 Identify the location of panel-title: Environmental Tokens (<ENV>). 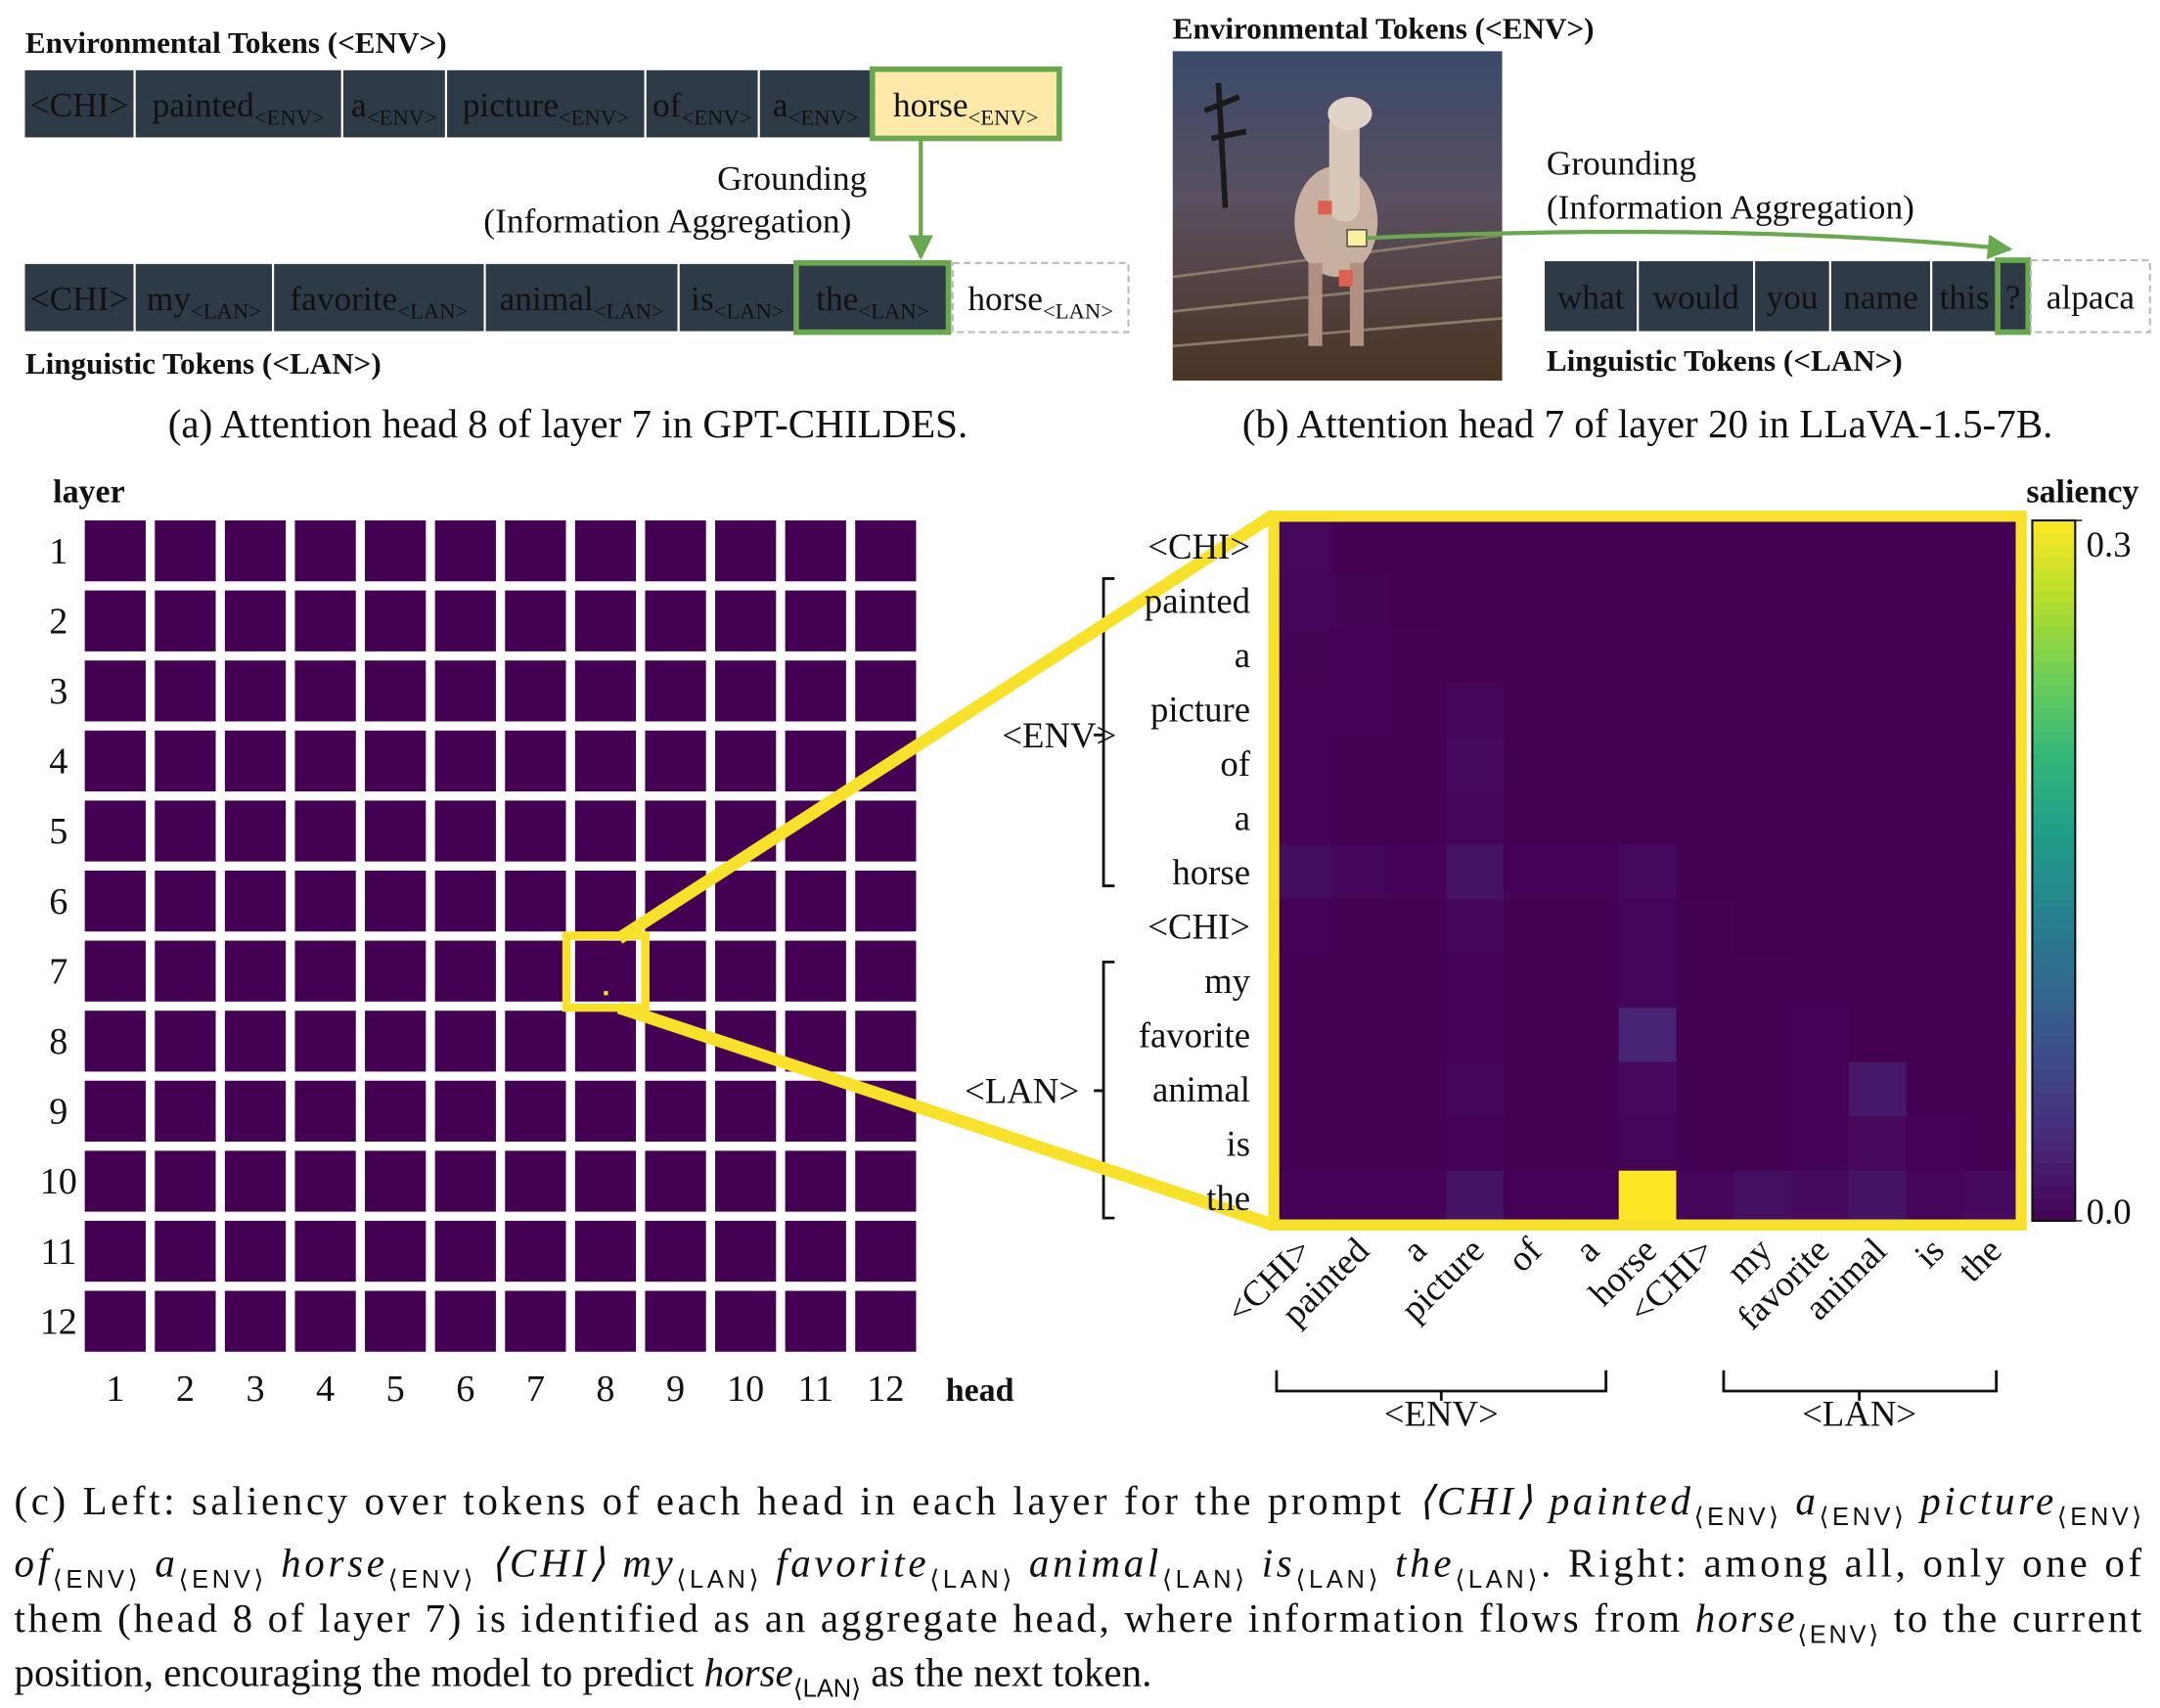
(236, 42).